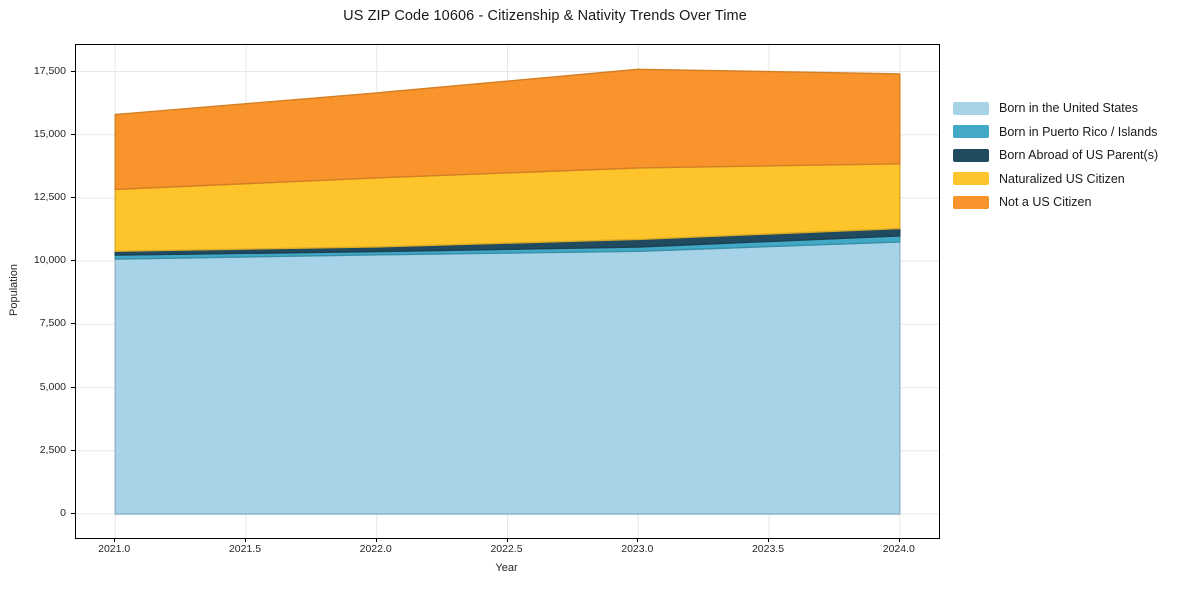 This screenshot has width=1189, height=590. I want to click on legend-label: Born Abroad of US Parent(s), so click(1079, 155).